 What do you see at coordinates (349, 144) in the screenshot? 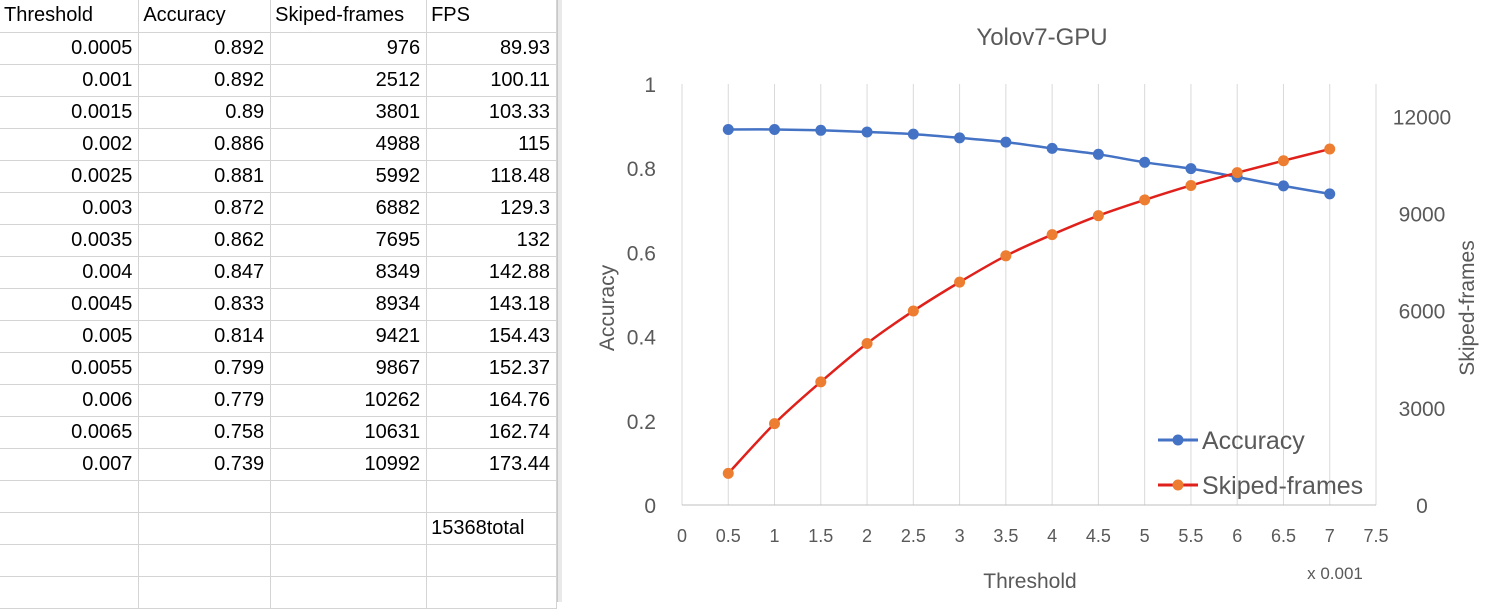
I see `table-cell: 4988` at bounding box center [349, 144].